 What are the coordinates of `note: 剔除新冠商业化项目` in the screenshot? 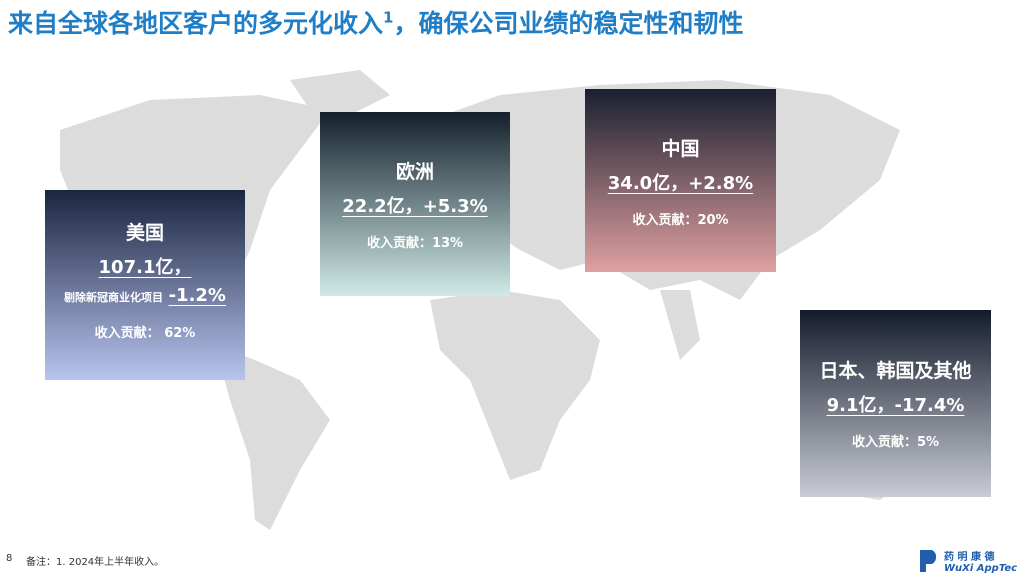 It's located at (113, 297).